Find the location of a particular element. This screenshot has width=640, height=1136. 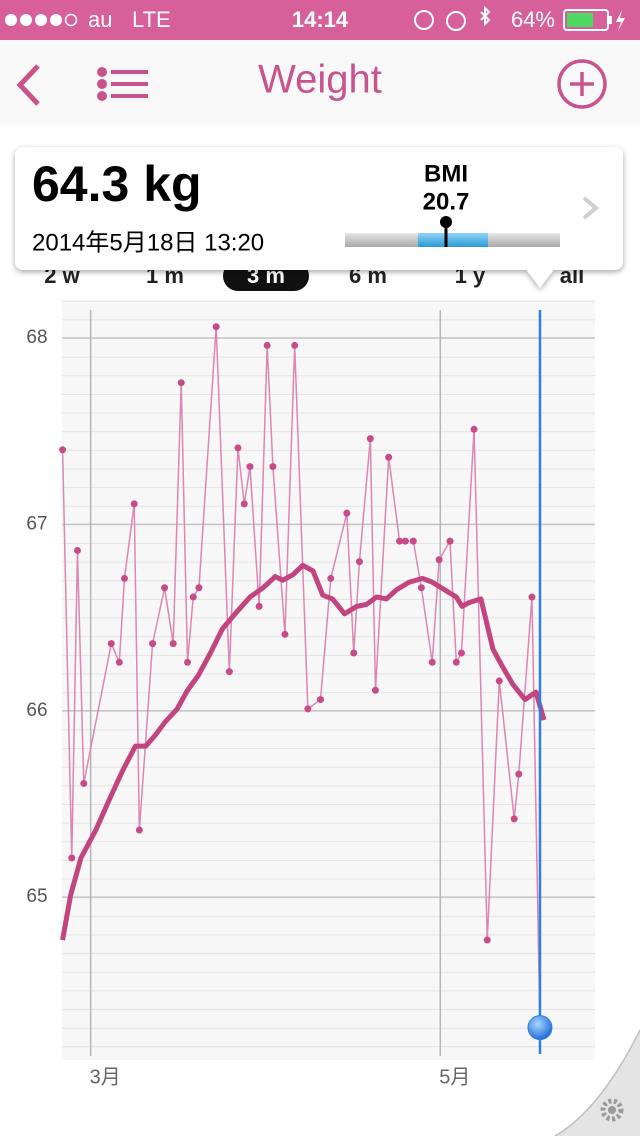

bmi-value: 20.7 is located at coordinates (446, 201).